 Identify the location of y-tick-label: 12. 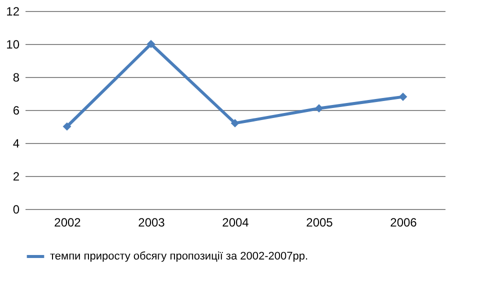
(13, 11).